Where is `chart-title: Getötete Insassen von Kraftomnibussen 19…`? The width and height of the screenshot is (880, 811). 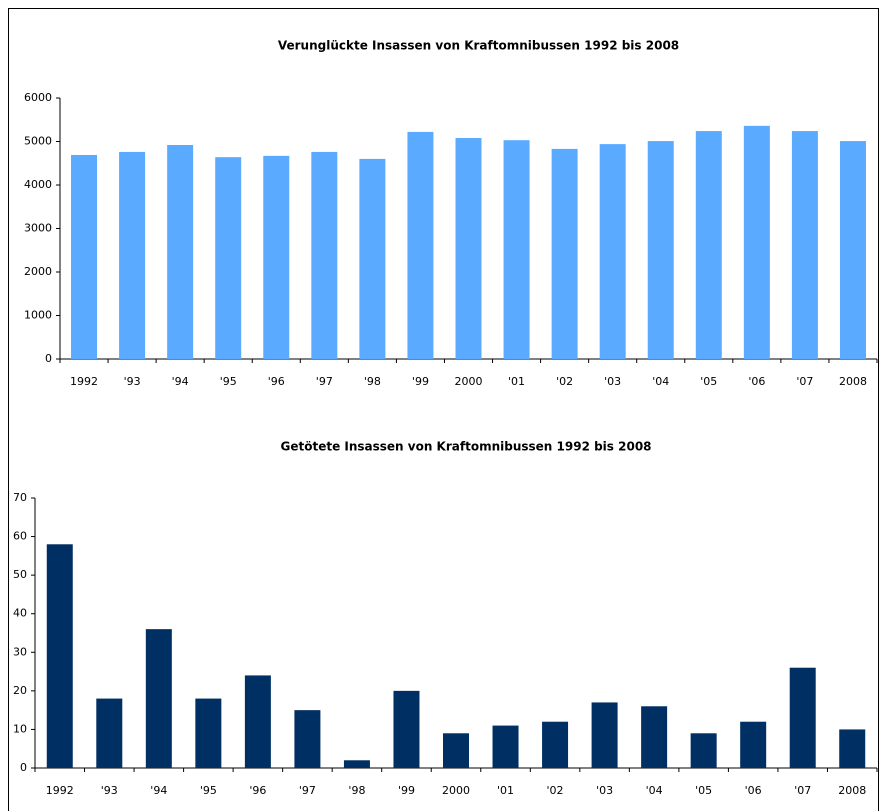
chart-title: Getötete Insassen von Kraftomnibussen 19… is located at coordinates (465, 447).